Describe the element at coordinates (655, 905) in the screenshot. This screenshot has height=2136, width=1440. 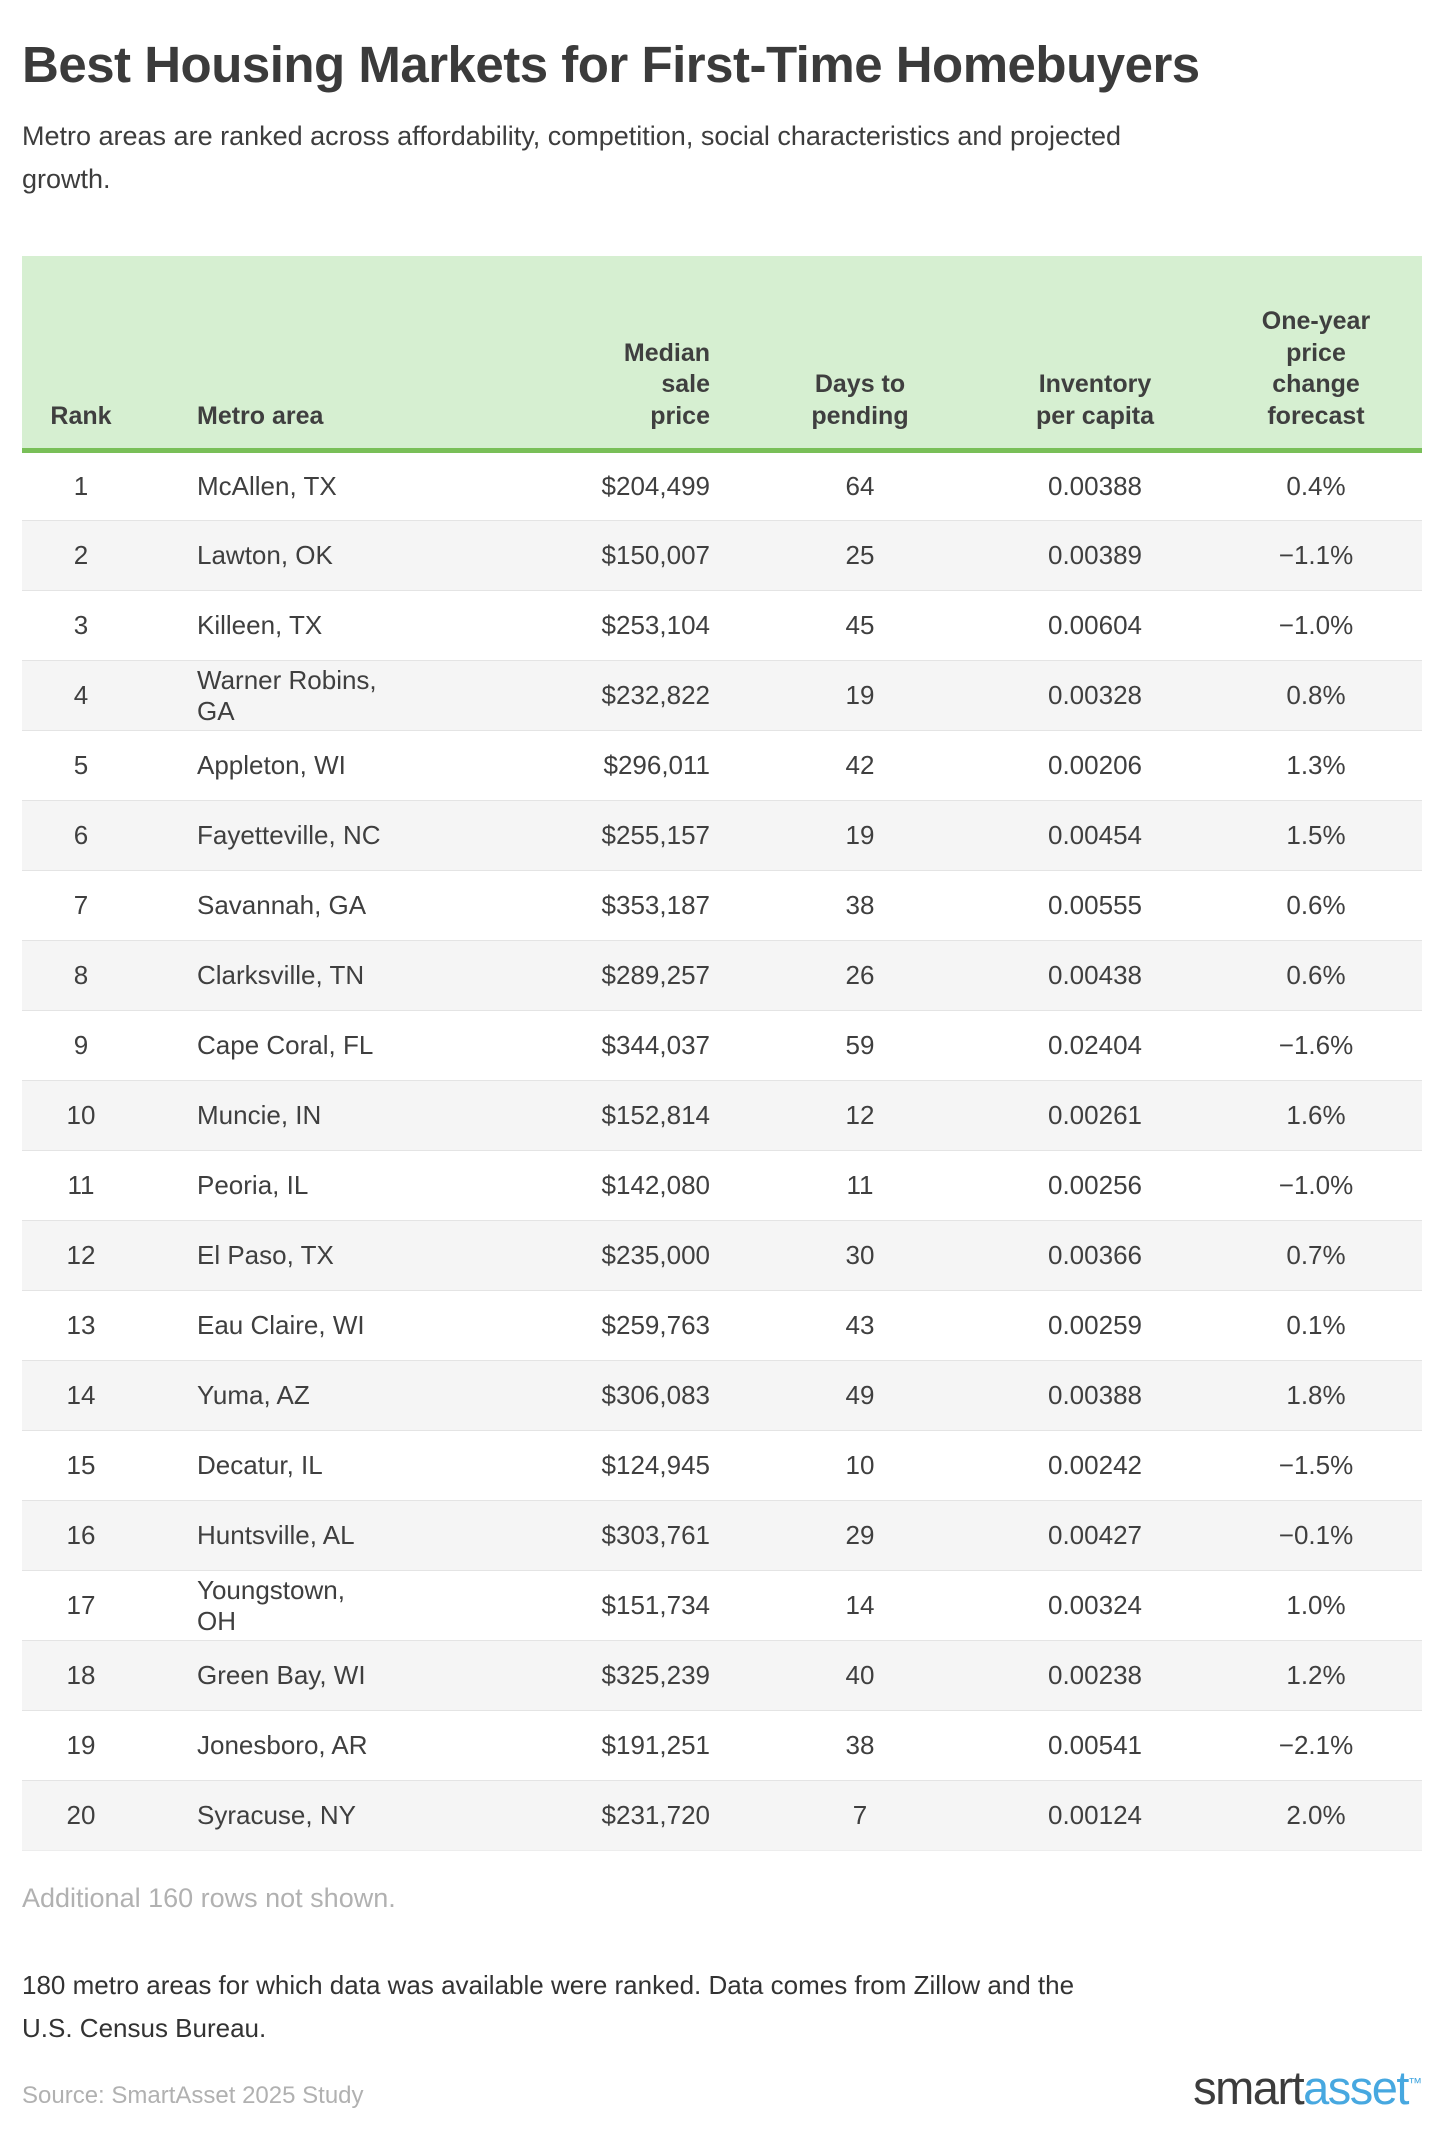
I see `cell-median-sale-price: $353,187` at that location.